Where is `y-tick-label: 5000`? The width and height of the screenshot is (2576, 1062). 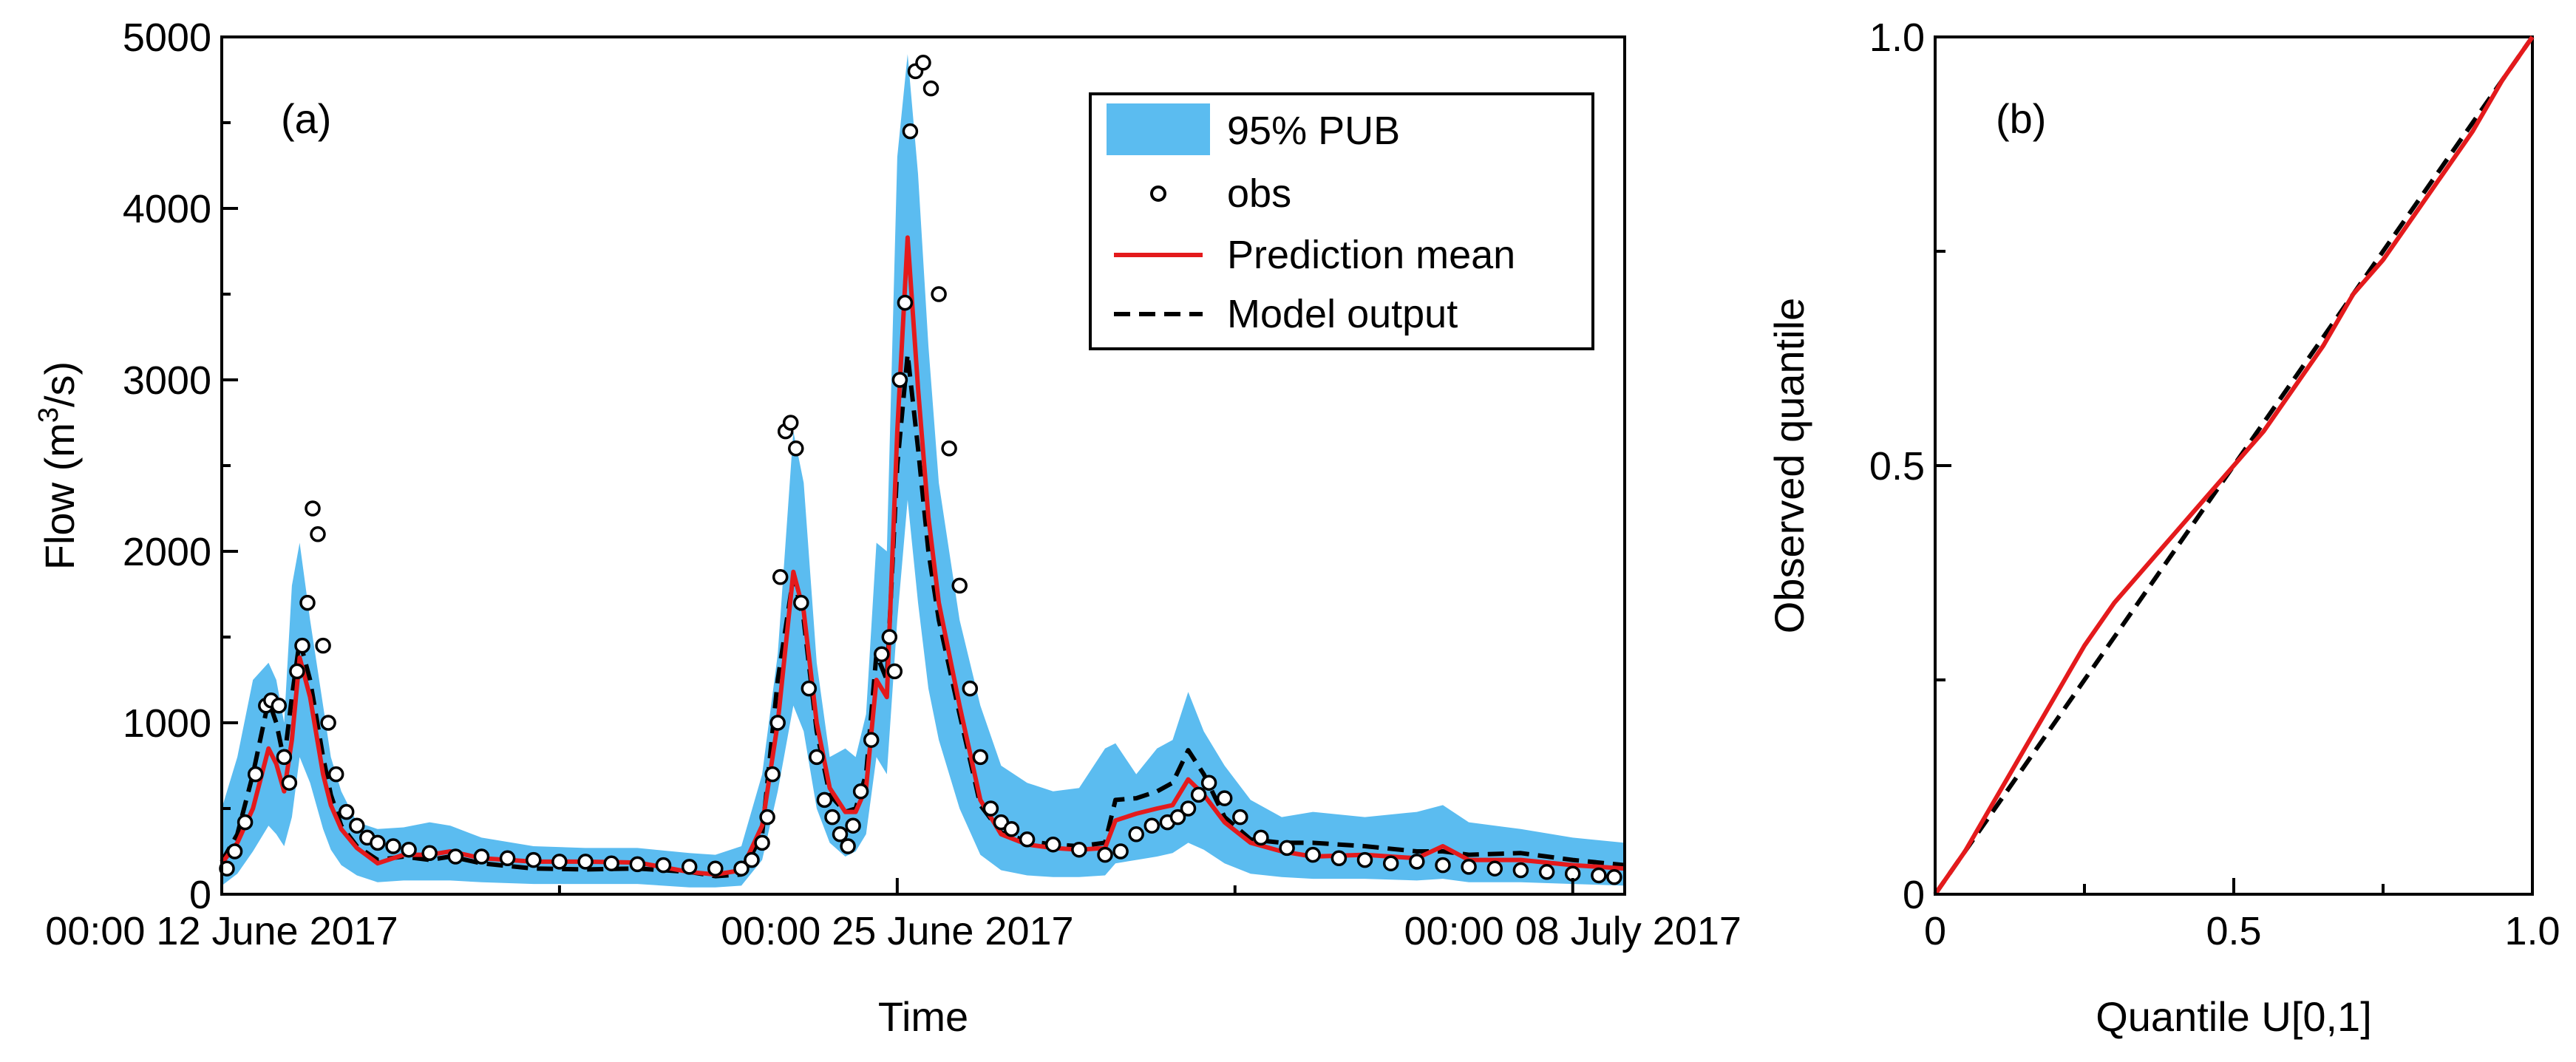
y-tick-label: 5000 is located at coordinates (167, 38).